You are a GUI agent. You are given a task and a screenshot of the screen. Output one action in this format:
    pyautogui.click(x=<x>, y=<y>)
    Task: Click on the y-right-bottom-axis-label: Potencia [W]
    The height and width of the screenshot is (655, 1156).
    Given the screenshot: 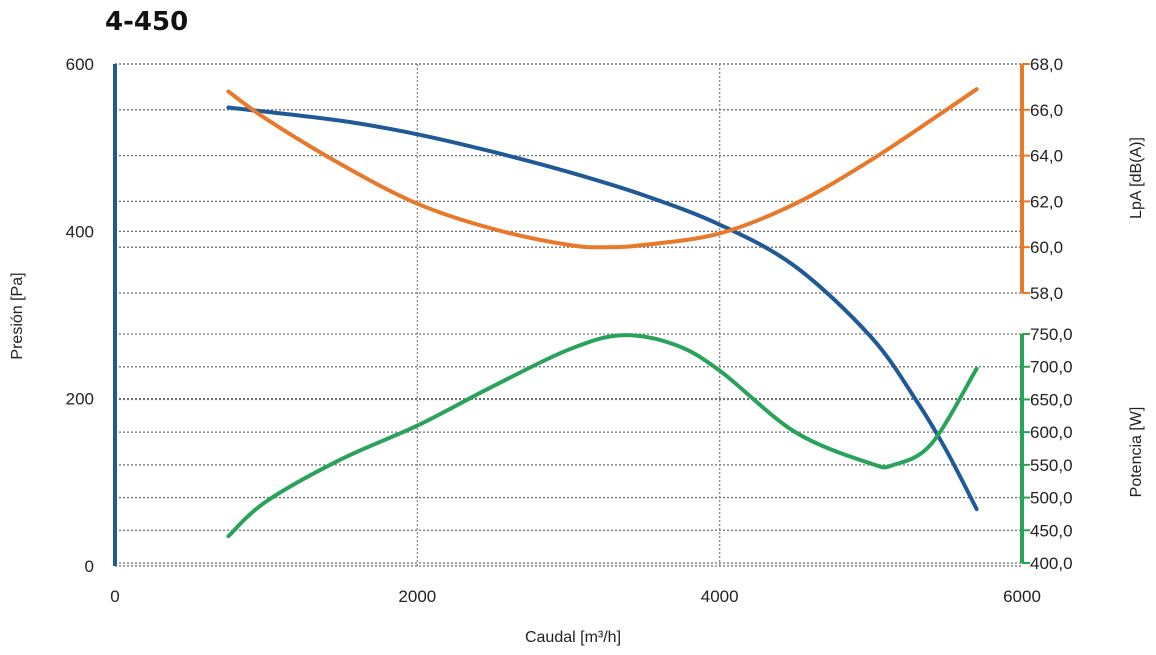 What is the action you would take?
    pyautogui.click(x=1136, y=452)
    